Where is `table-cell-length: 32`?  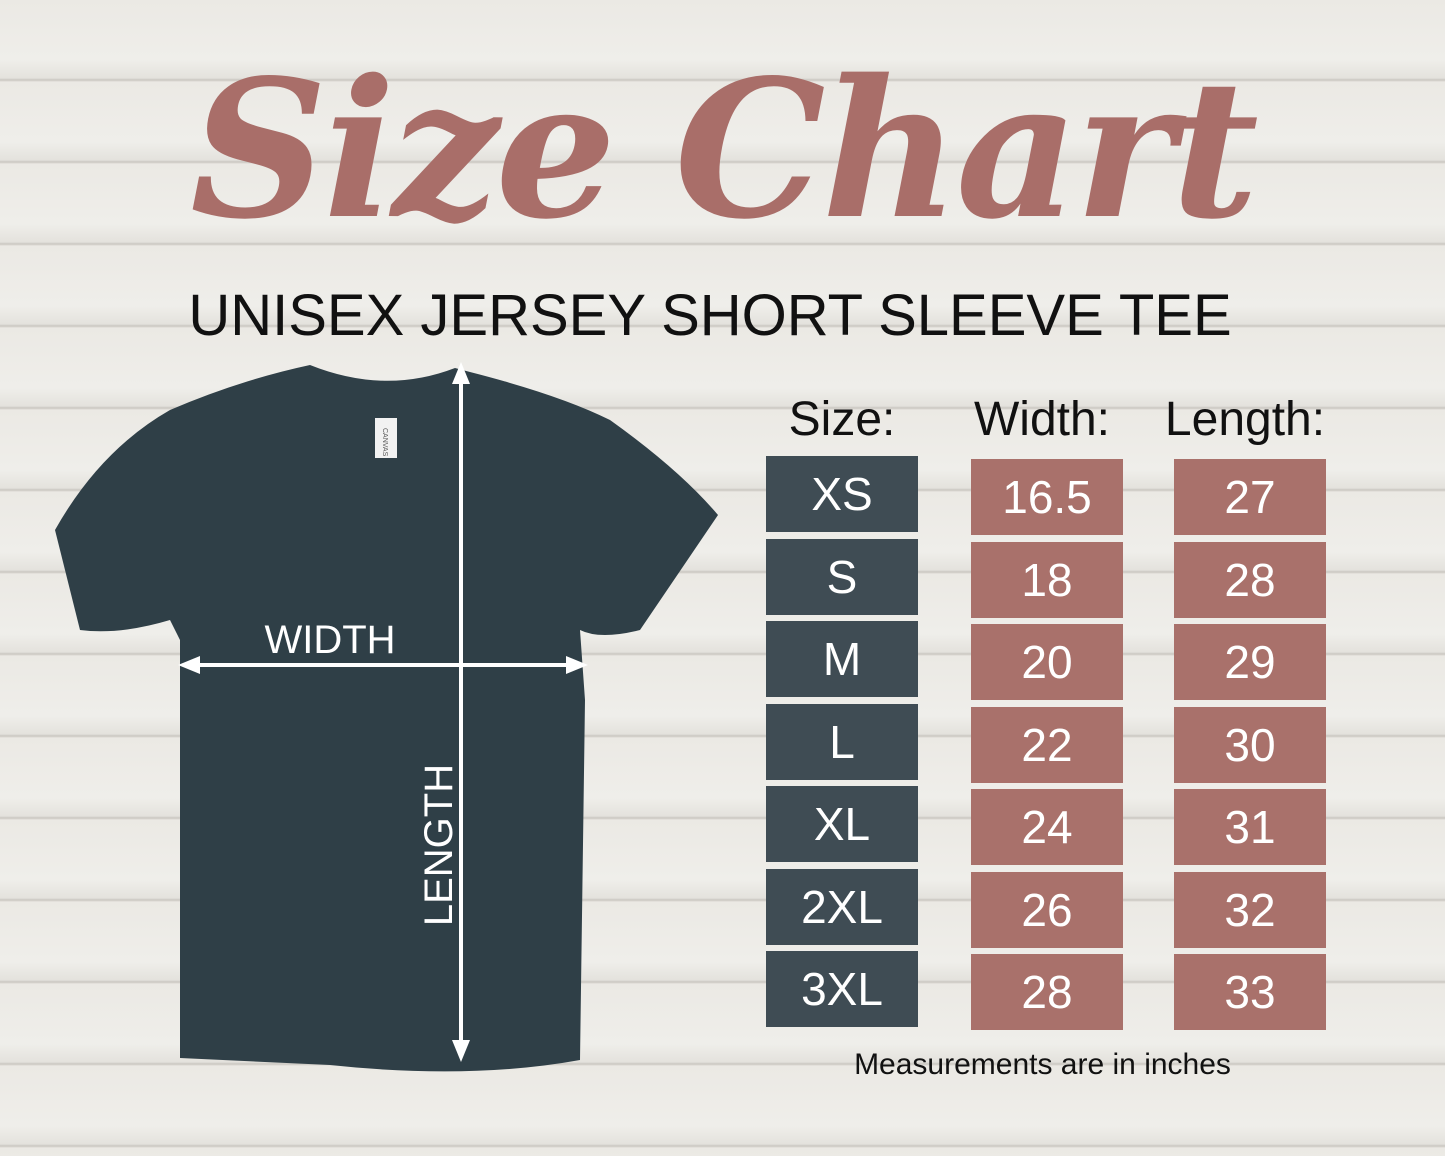
table-cell-length: 32 is located at coordinates (1250, 909).